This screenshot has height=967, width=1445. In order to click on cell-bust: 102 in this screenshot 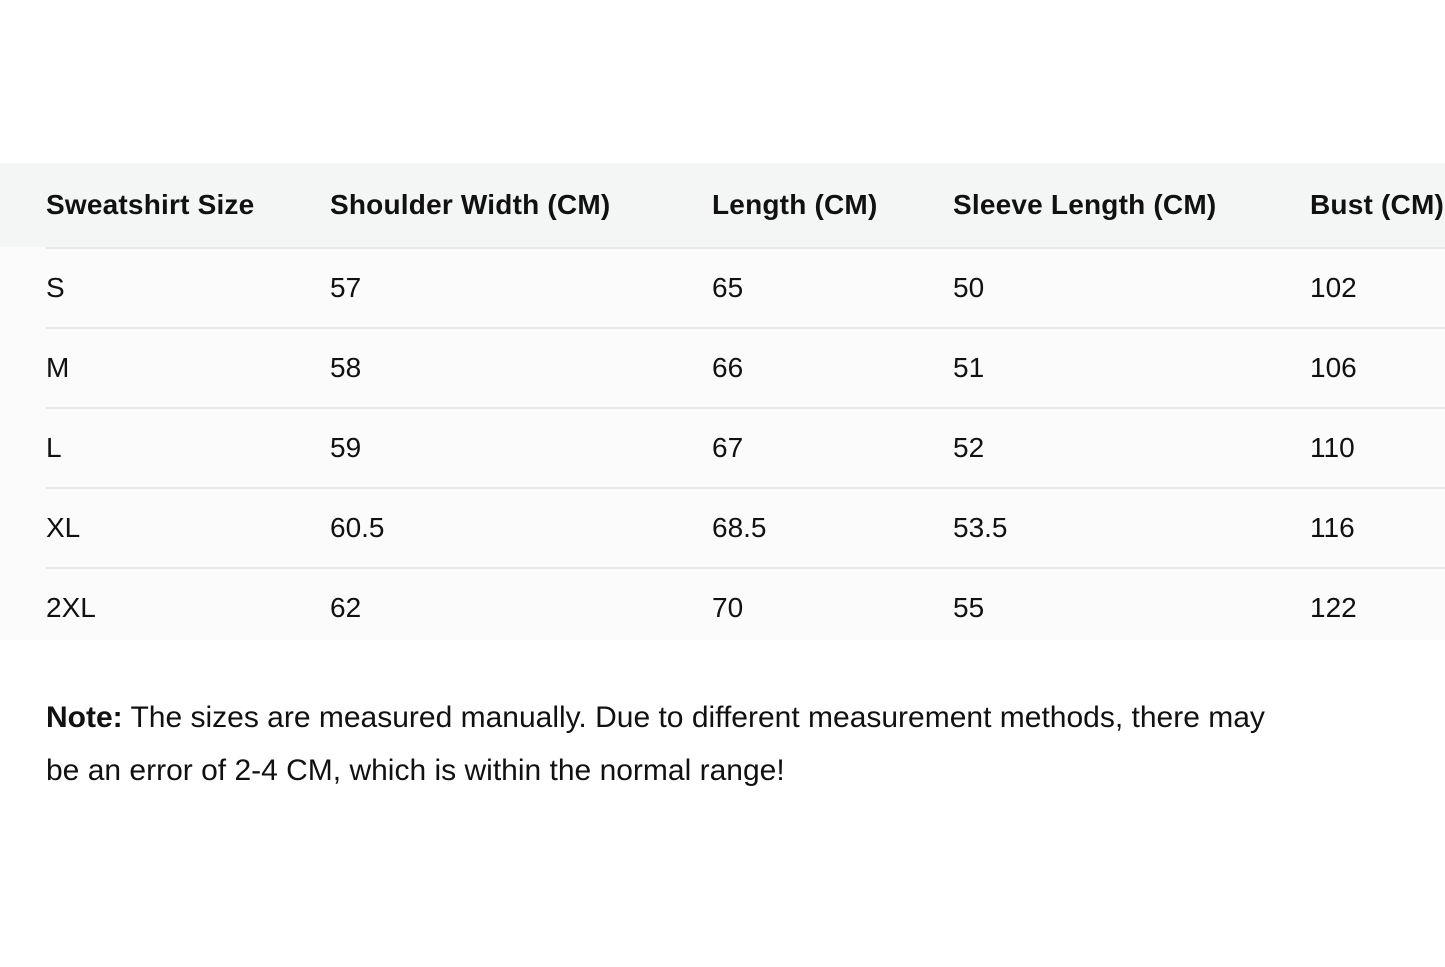, I will do `click(1333, 287)`.